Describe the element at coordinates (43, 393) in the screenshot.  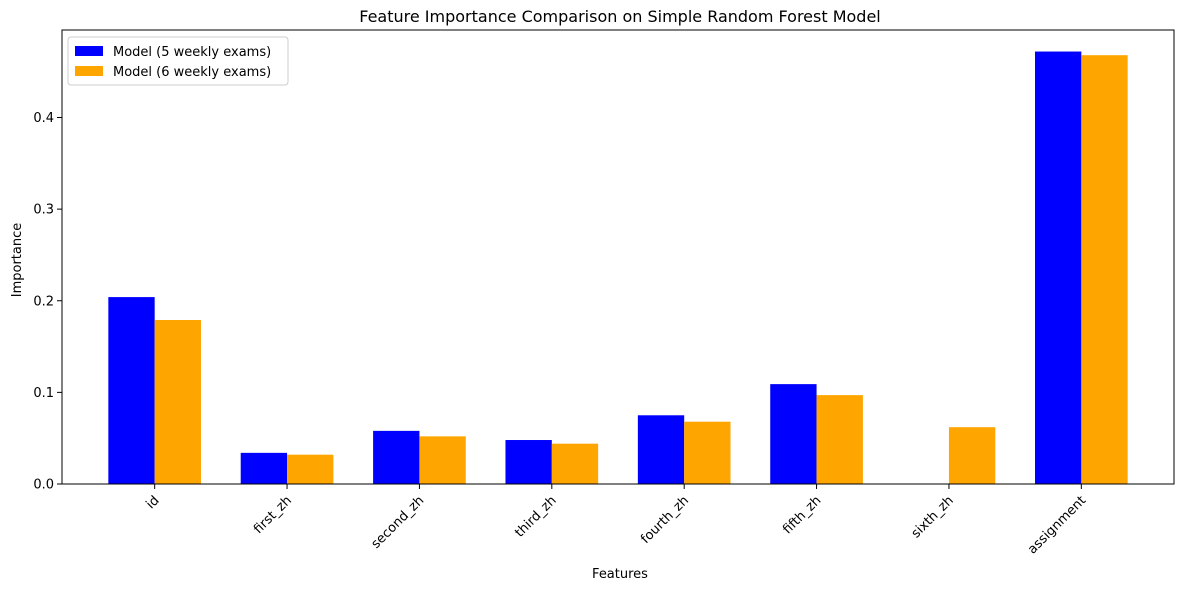
I see `y-tick-label: 0.1` at that location.